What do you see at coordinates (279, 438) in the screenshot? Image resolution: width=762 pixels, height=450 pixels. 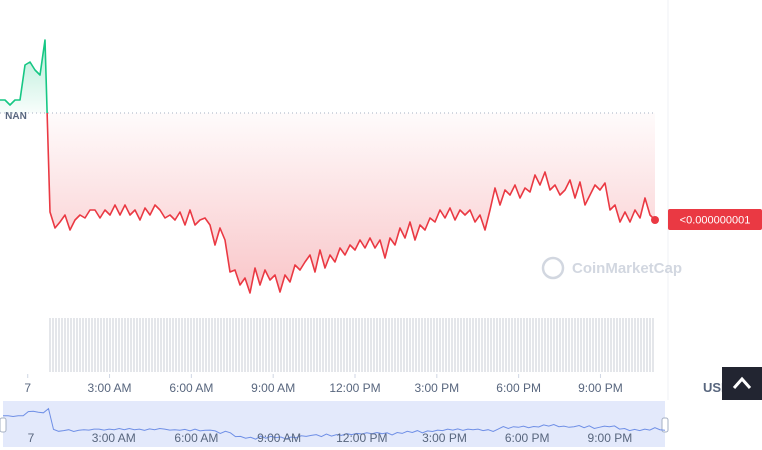 I see `navigator-tick-label: 9:00 AM` at bounding box center [279, 438].